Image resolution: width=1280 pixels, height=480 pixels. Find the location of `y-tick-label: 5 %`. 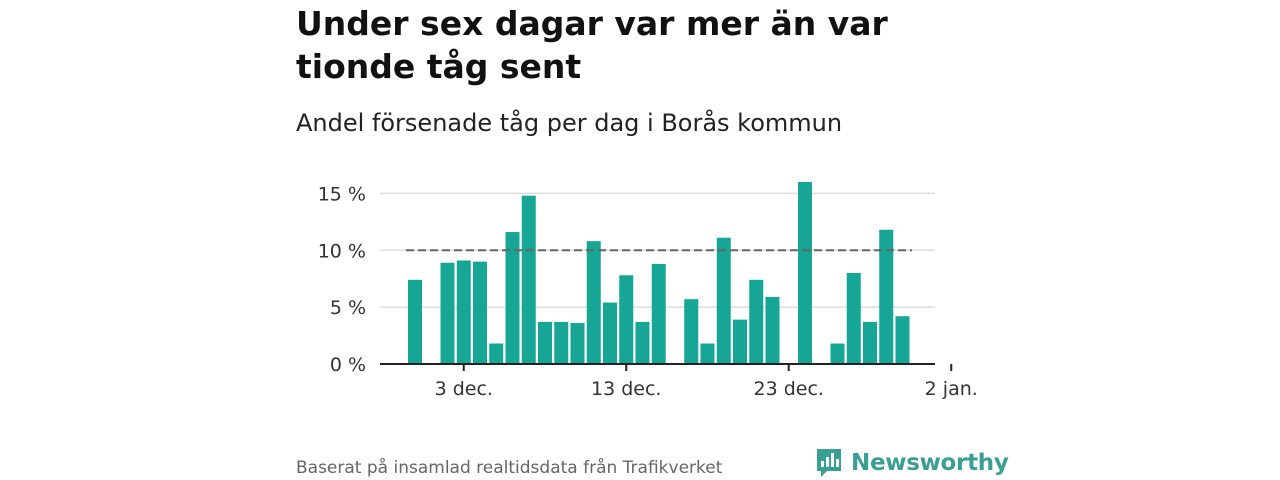

y-tick-label: 5 % is located at coordinates (348, 308).